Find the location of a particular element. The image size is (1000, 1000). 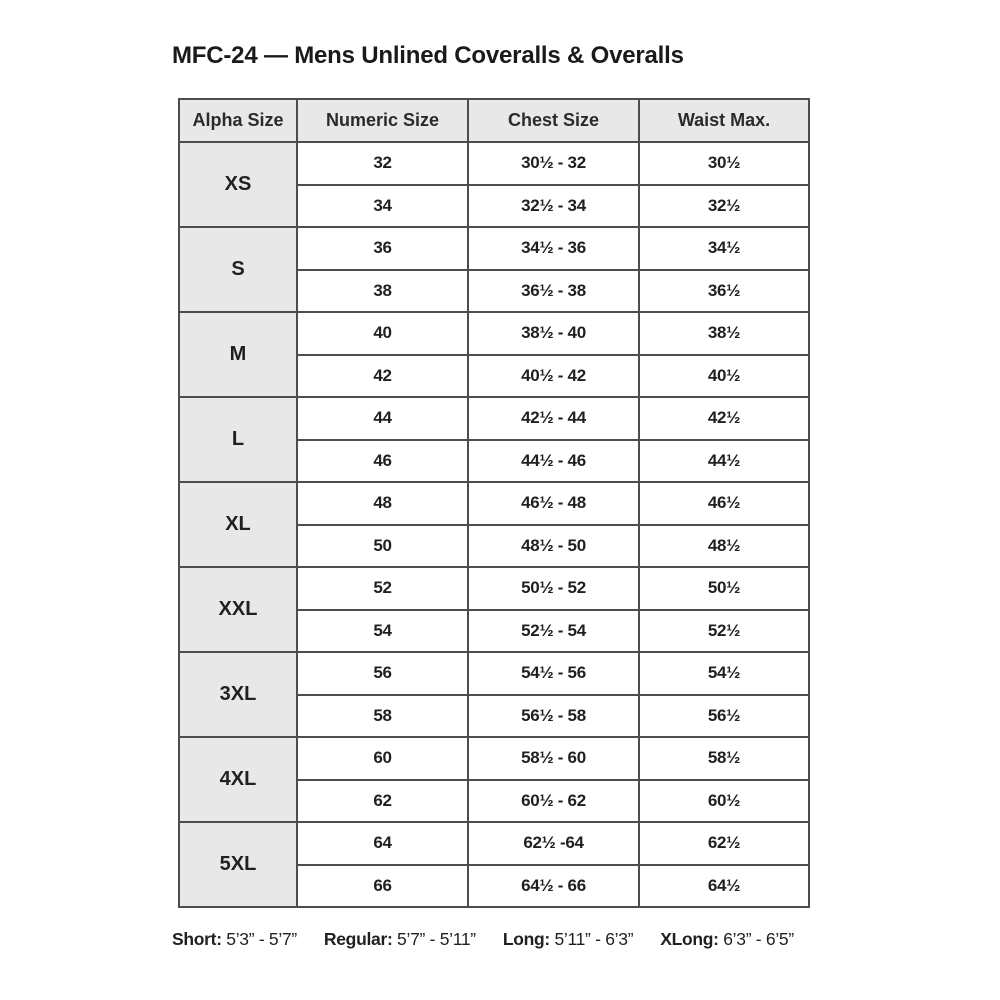

waist-max-cell: 40½ is located at coordinates (724, 375).